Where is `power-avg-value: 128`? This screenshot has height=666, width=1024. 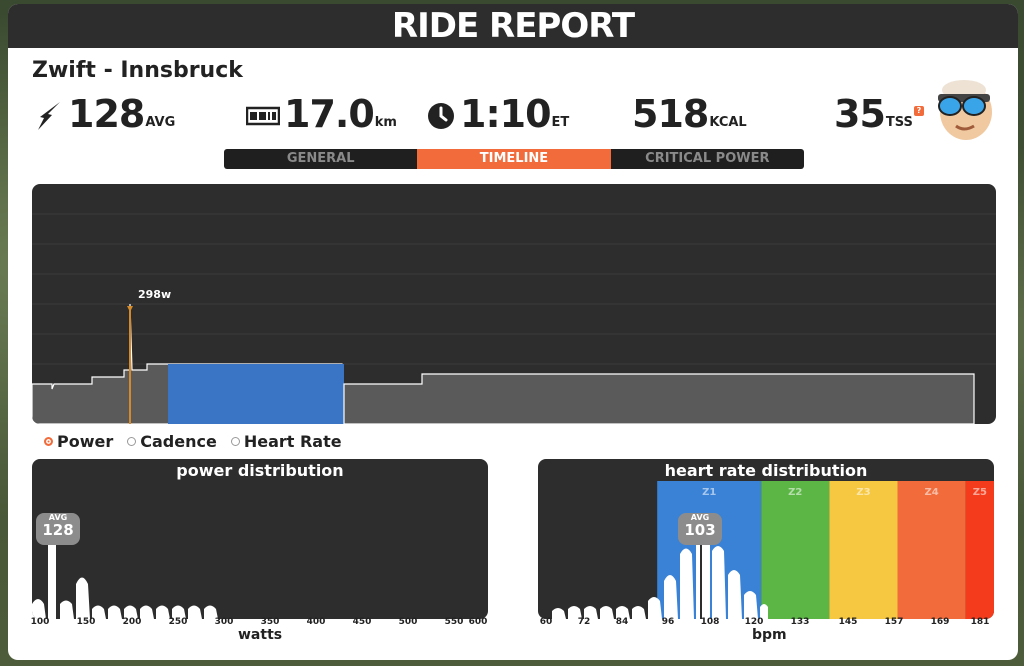
power-avg-value: 128 is located at coordinates (58, 530).